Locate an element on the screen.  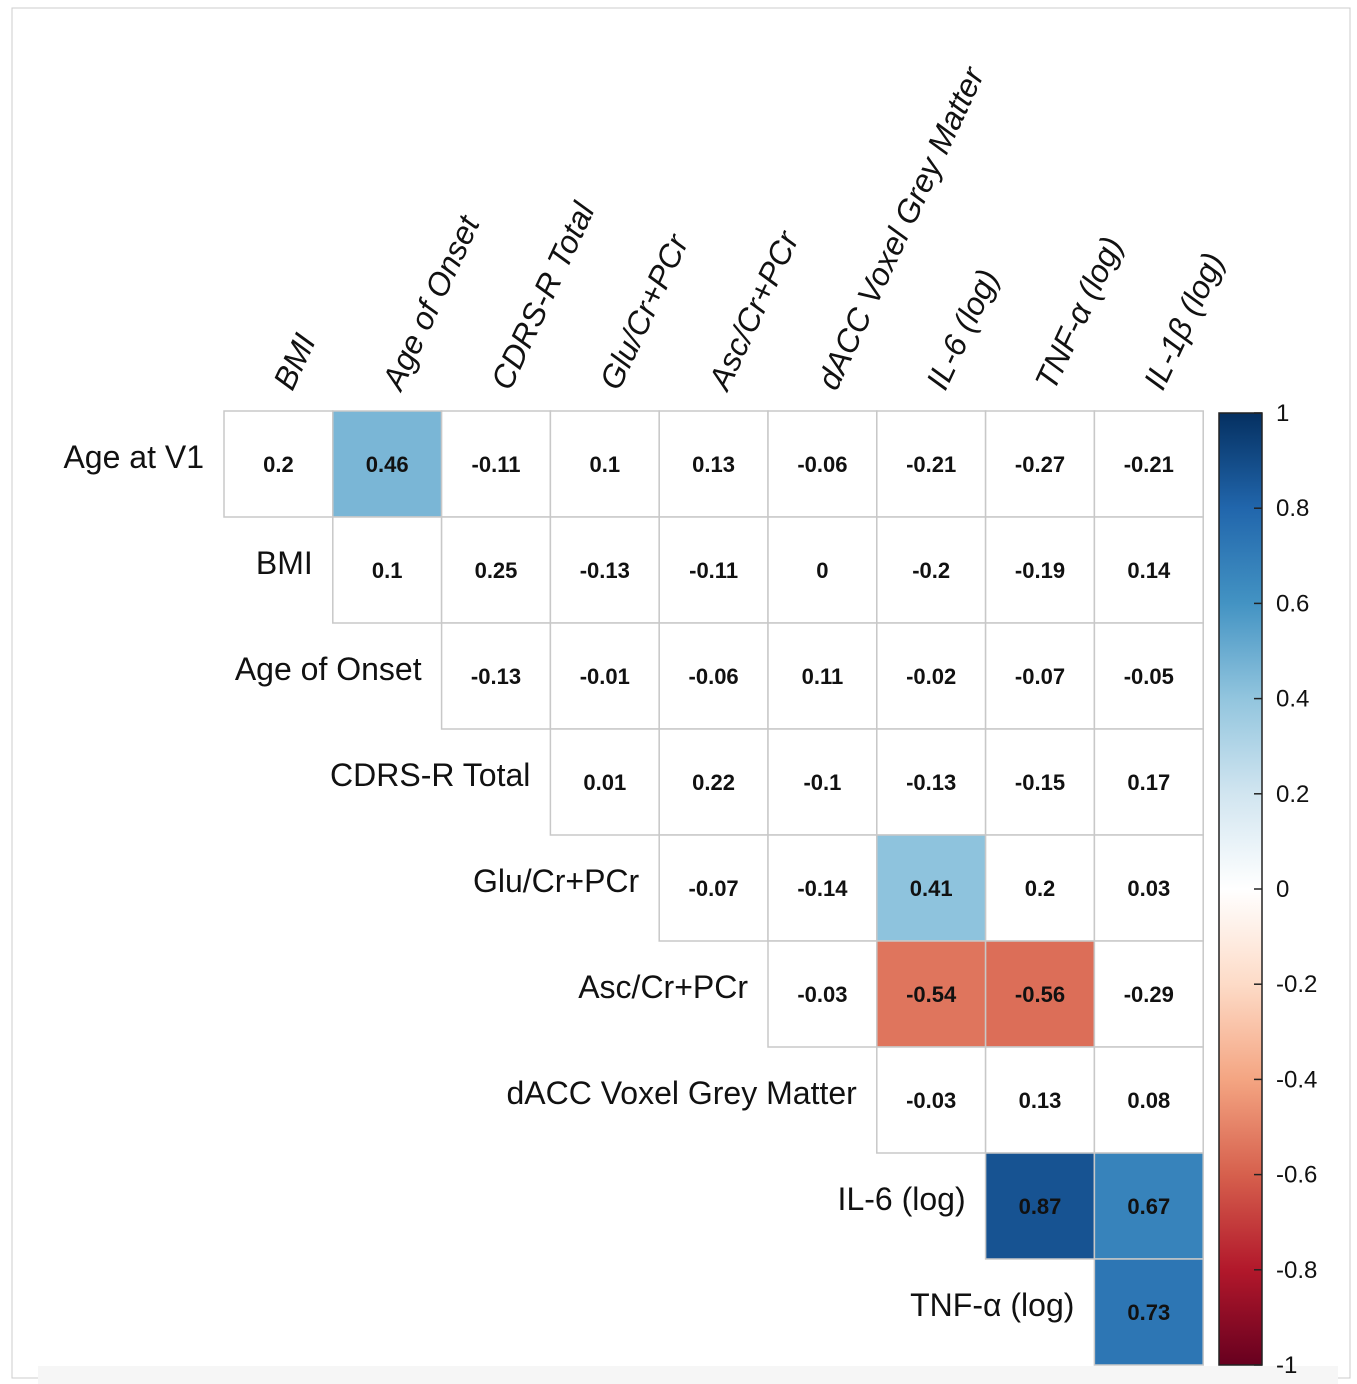
cell-value-label: 0 is located at coordinates (822, 570).